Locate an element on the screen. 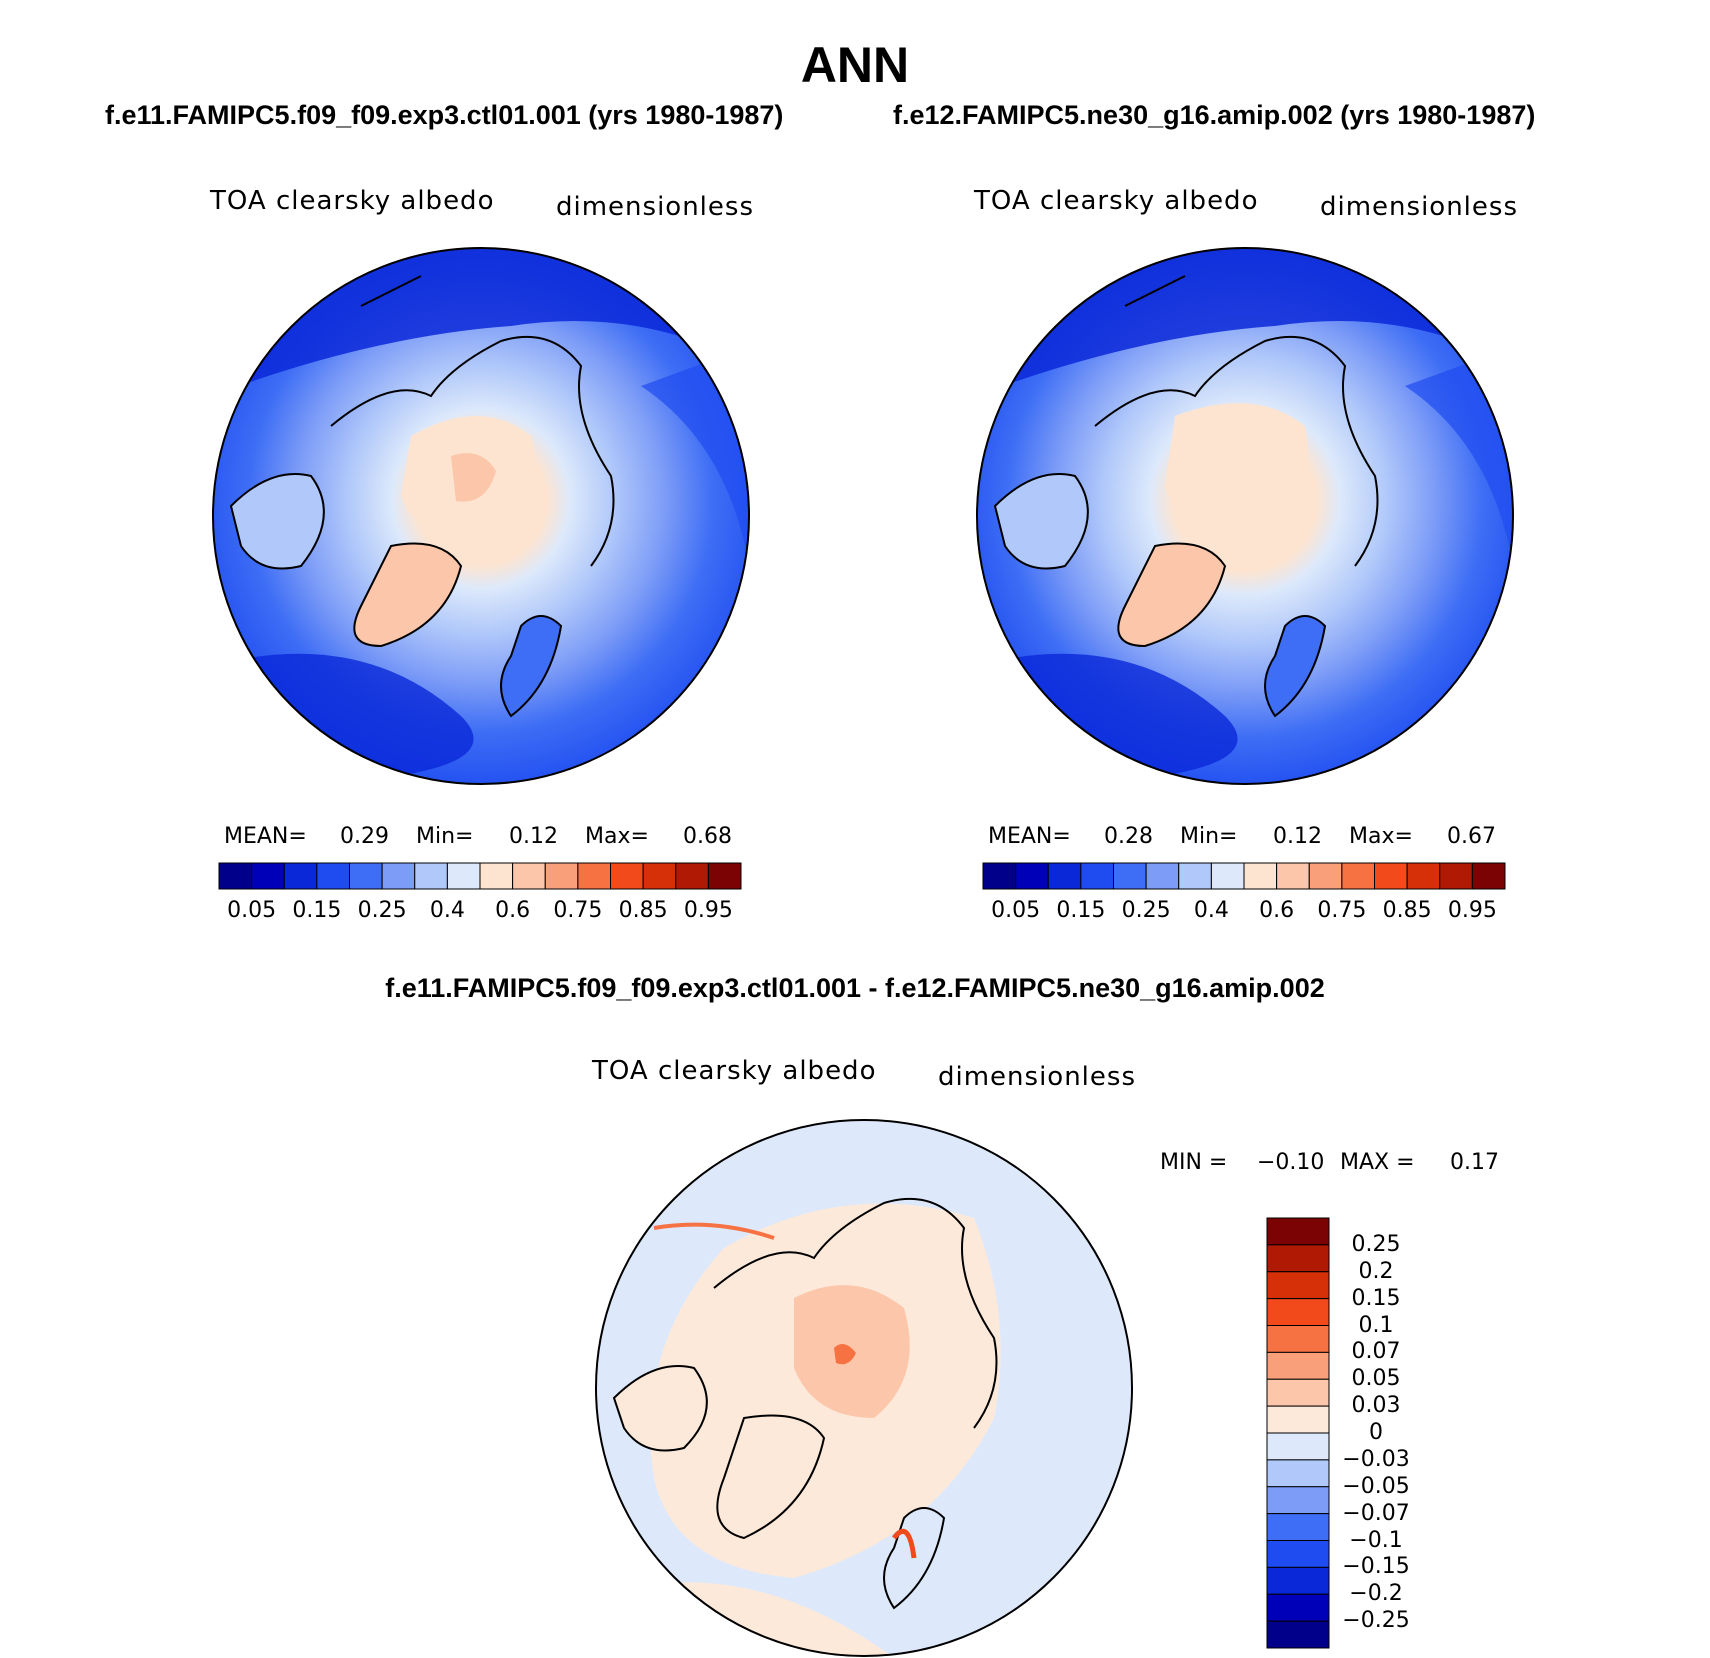 This screenshot has width=1710, height=1658. diff-min-value: −0.10 is located at coordinates (1291, 1162).